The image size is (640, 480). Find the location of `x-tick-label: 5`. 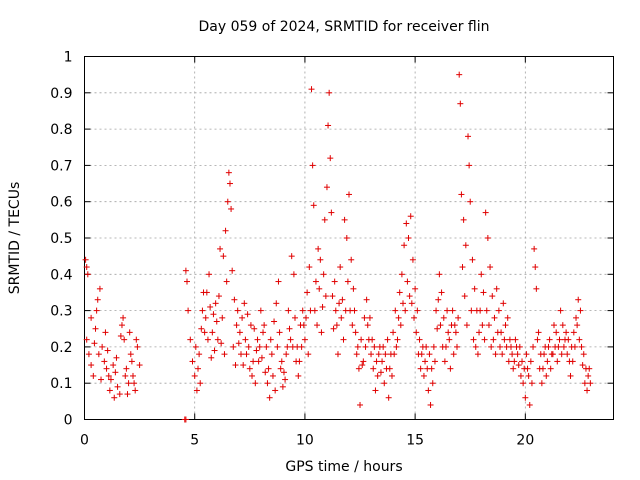

x-tick-label: 5 is located at coordinates (194, 441).